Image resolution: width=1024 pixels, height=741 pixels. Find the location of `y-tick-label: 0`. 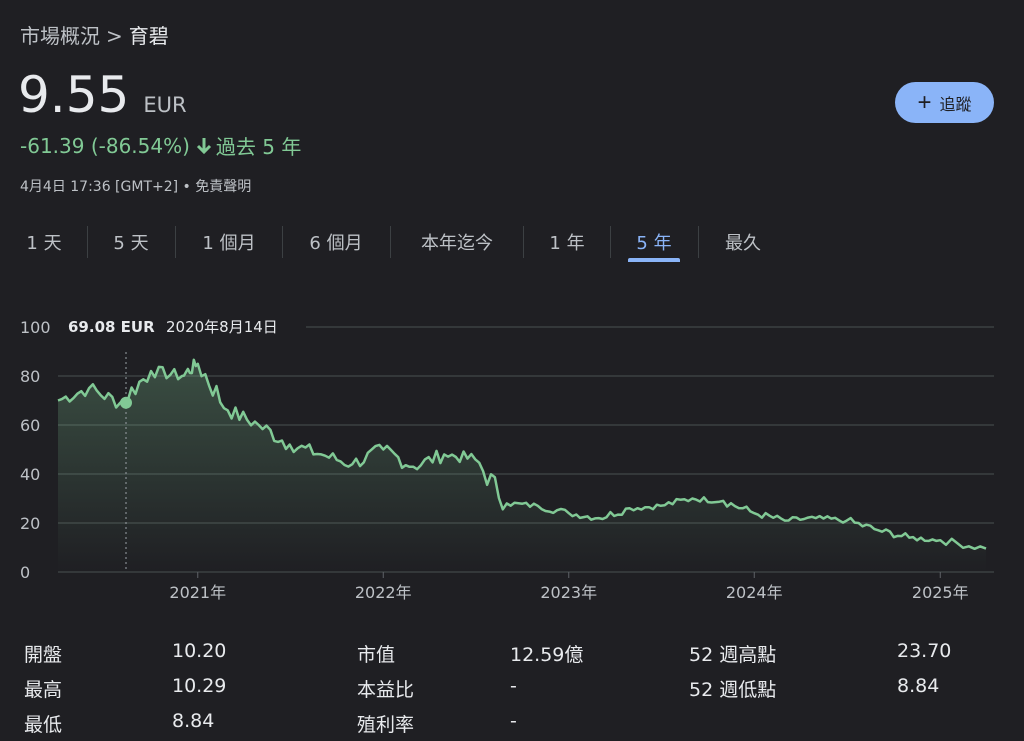

y-tick-label: 0 is located at coordinates (25, 572).